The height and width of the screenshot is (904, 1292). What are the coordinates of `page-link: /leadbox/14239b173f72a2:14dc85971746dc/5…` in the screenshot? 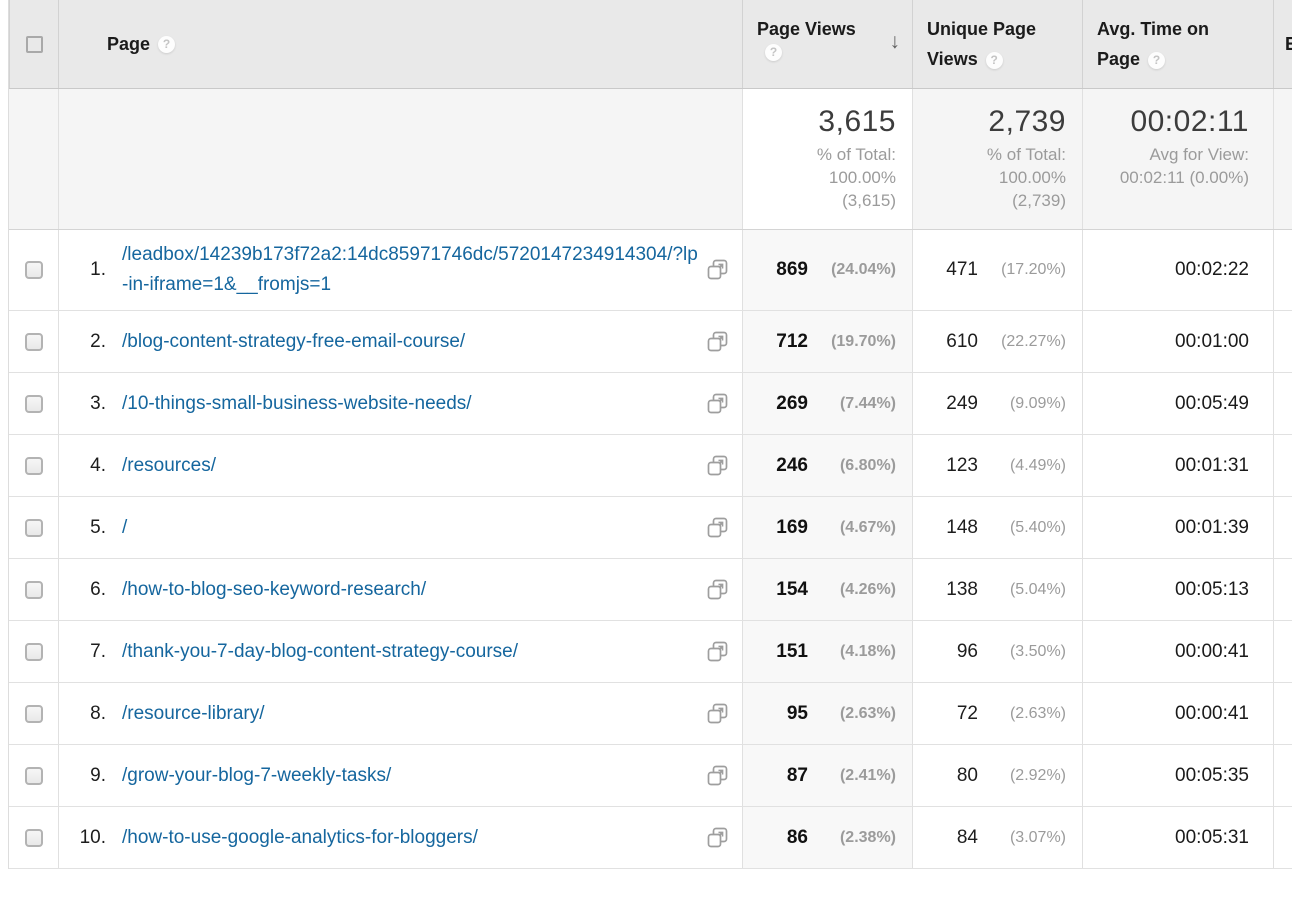 It's located at (410, 269).